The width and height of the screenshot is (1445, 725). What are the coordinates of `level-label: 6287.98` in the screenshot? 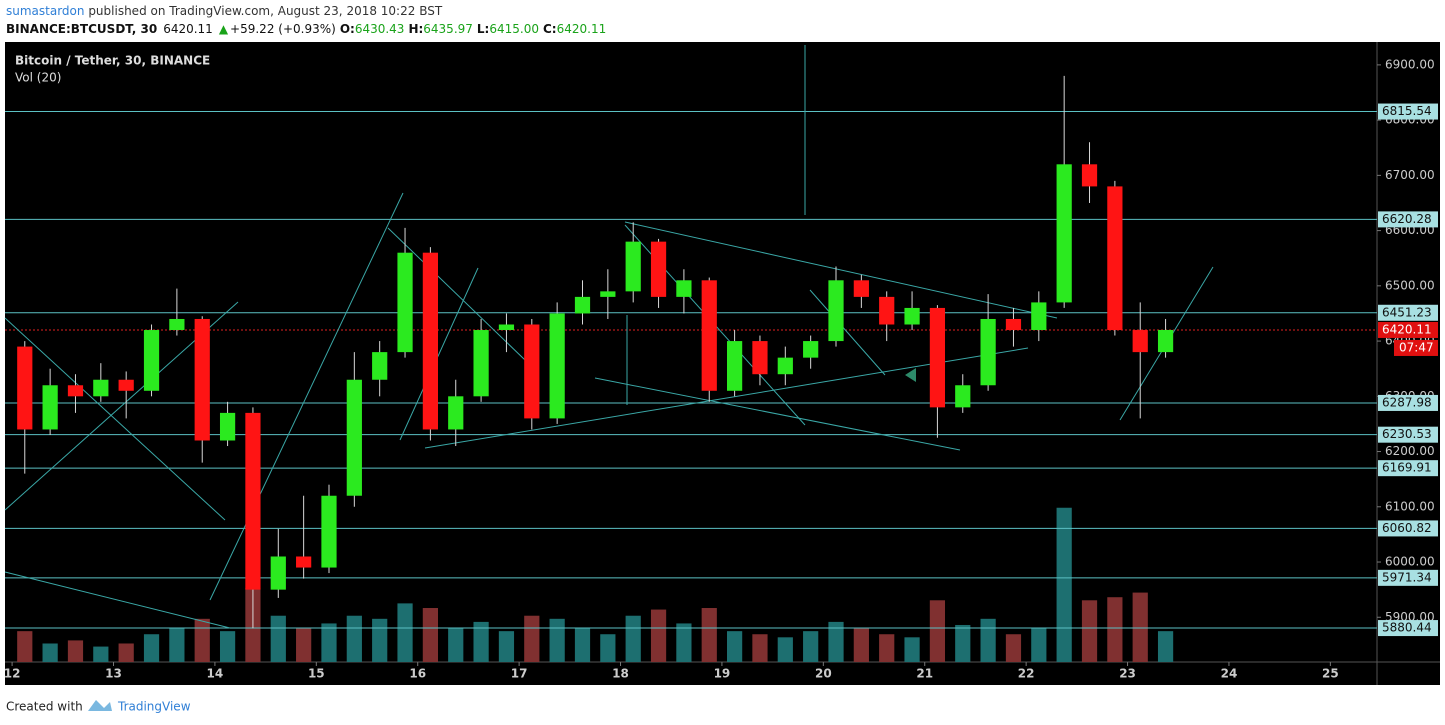 It's located at (1407, 402).